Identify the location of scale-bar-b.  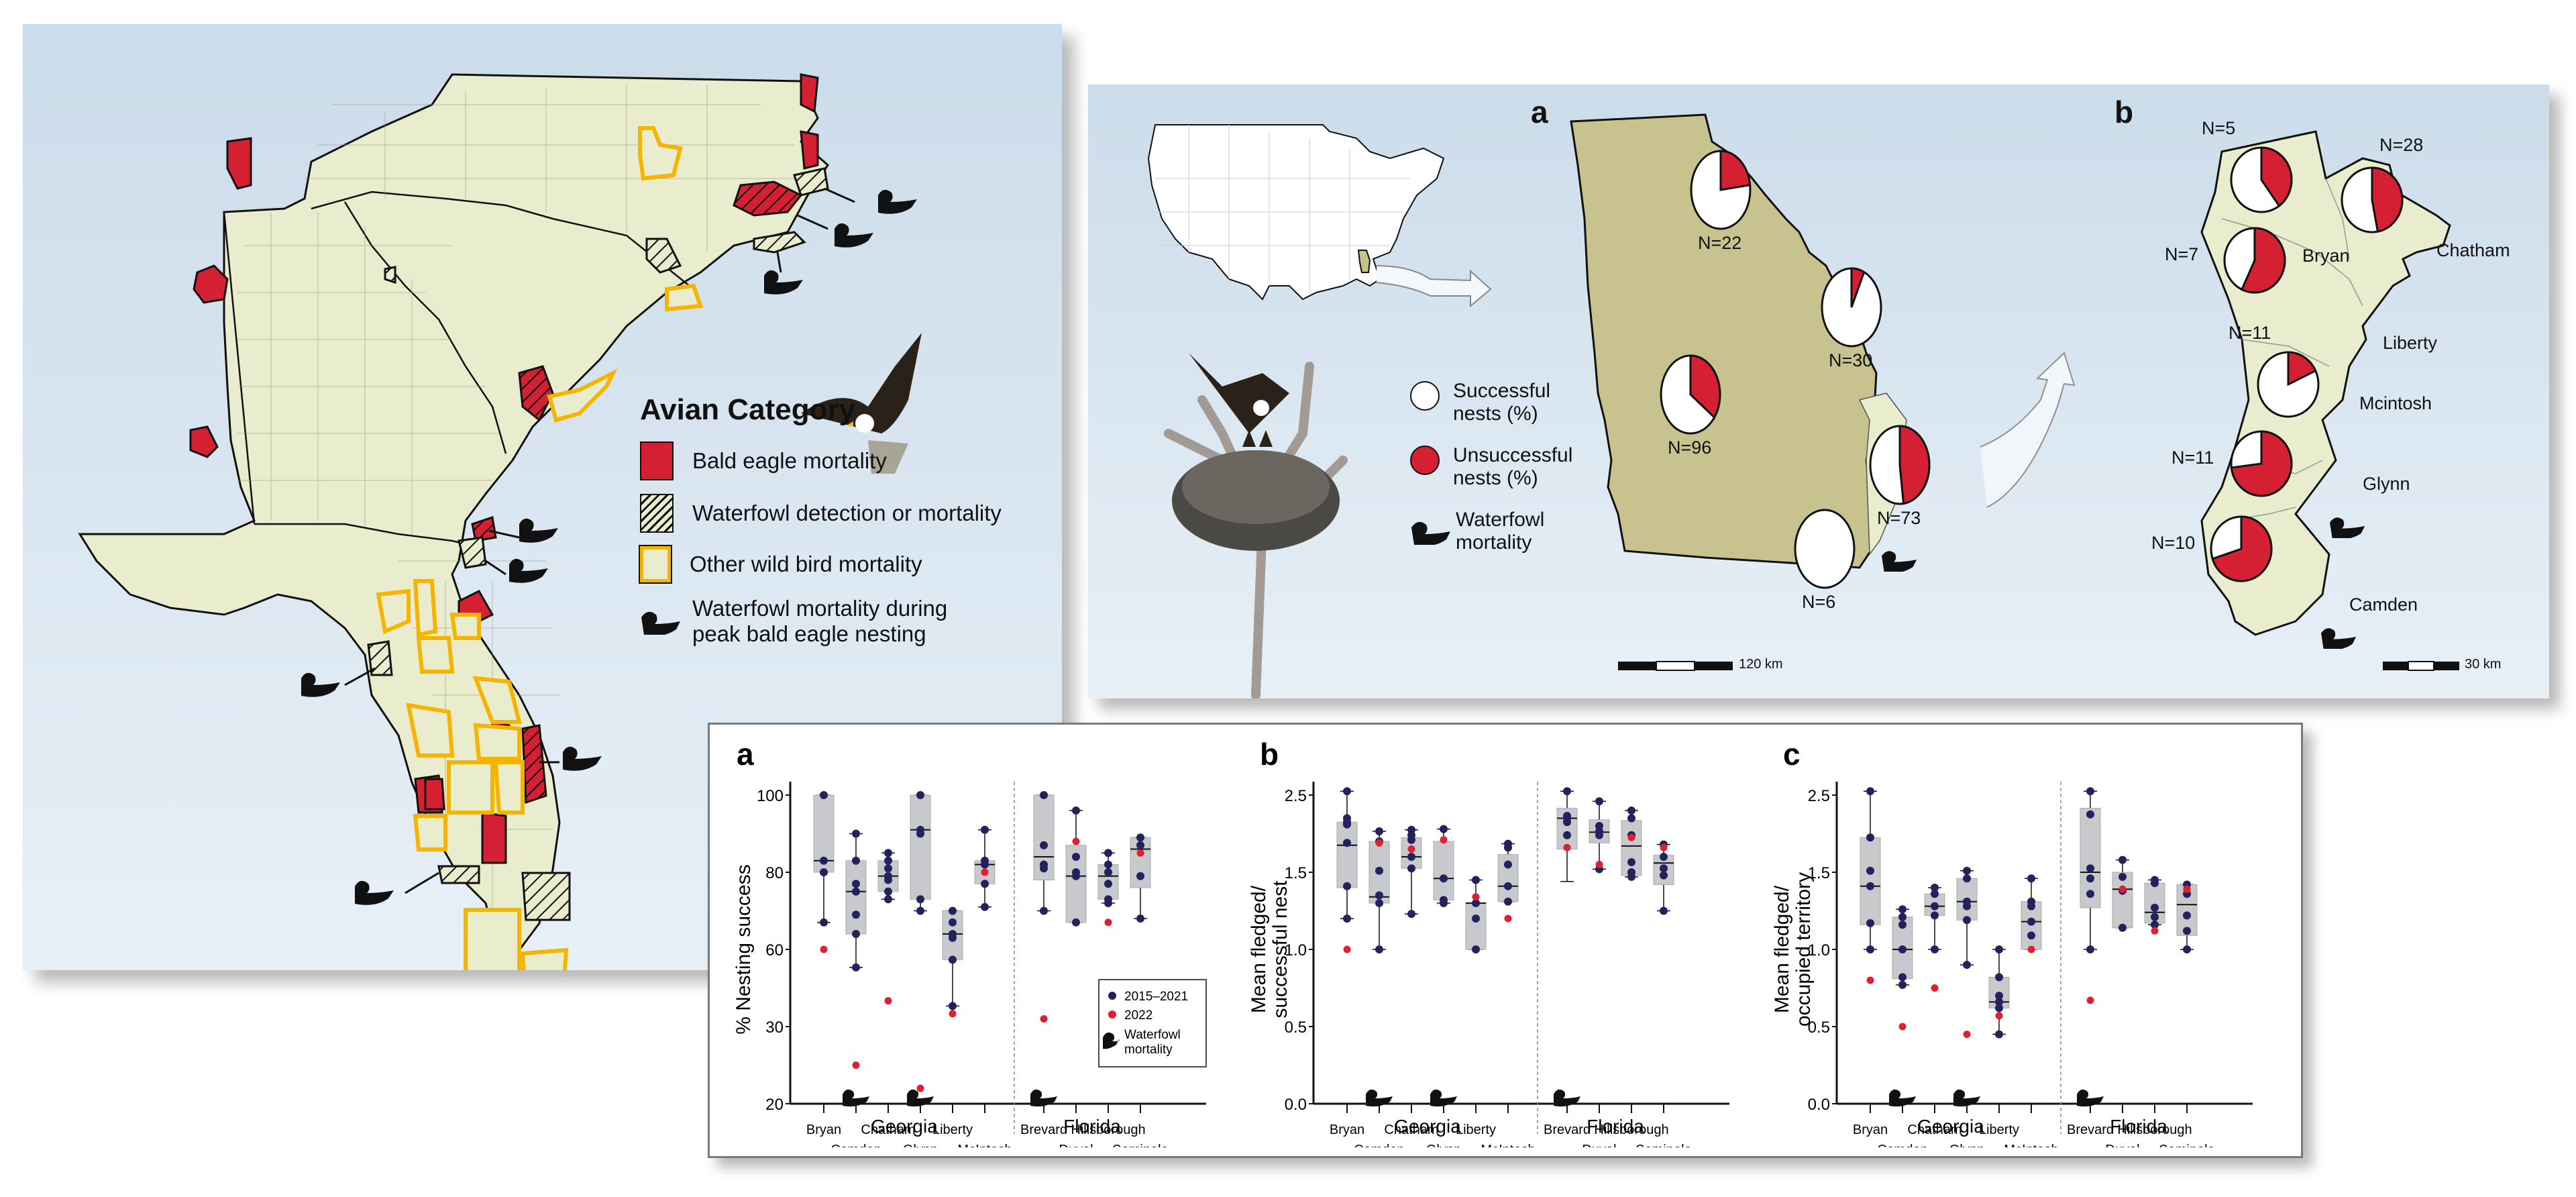
(2421, 666).